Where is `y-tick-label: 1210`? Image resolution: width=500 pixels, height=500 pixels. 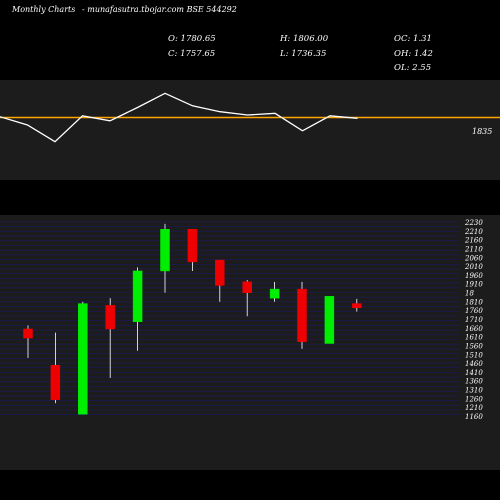
y-tick-label: 1210 is located at coordinates (474, 408).